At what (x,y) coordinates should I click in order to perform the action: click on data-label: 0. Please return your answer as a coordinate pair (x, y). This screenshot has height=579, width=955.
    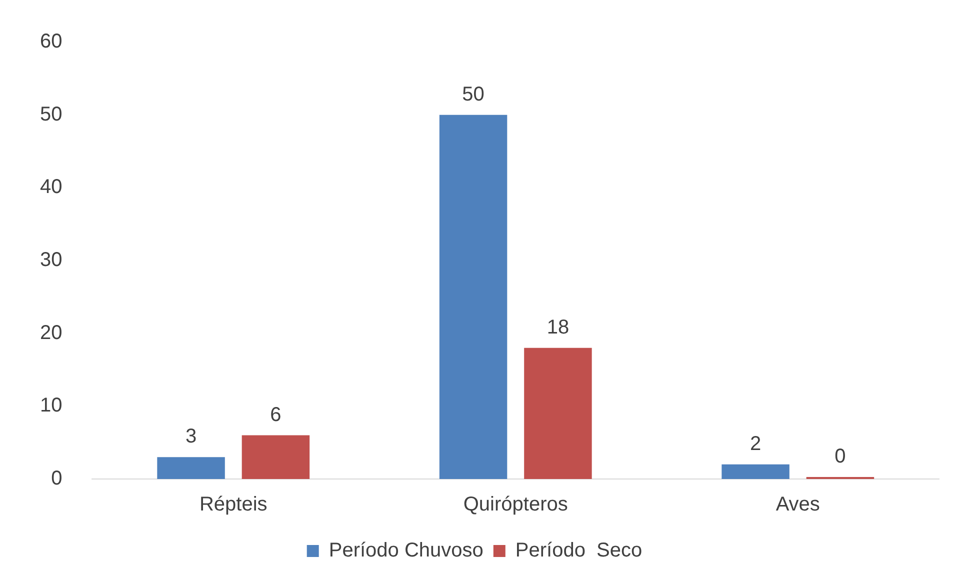
    Looking at the image, I should click on (840, 457).